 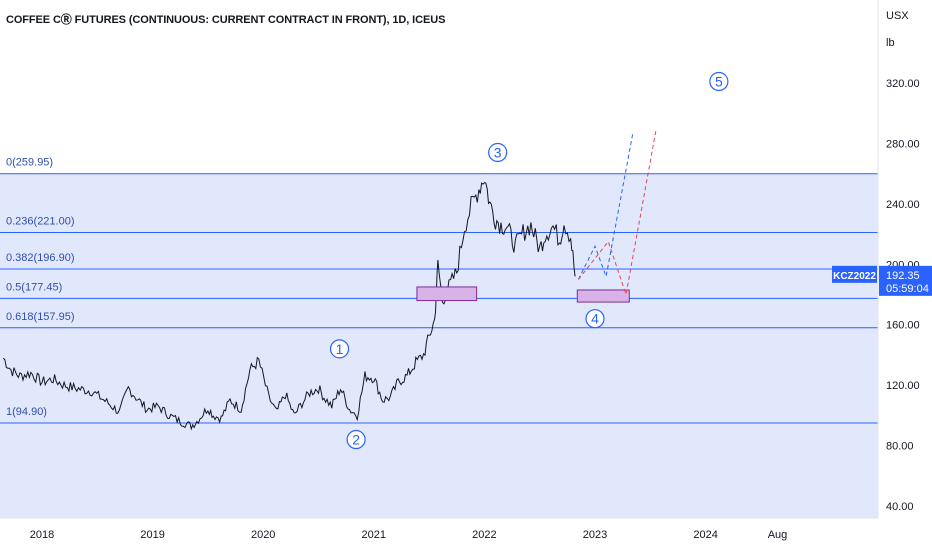 I want to click on price-tick: 40.00, so click(x=900, y=507).